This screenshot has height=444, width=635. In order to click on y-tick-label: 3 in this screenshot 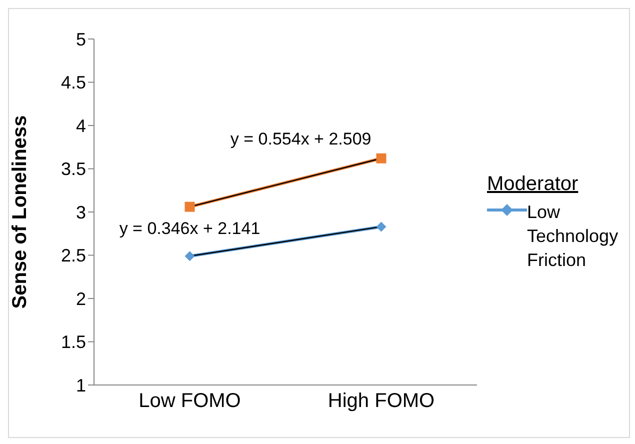, I will do `click(81, 212)`.